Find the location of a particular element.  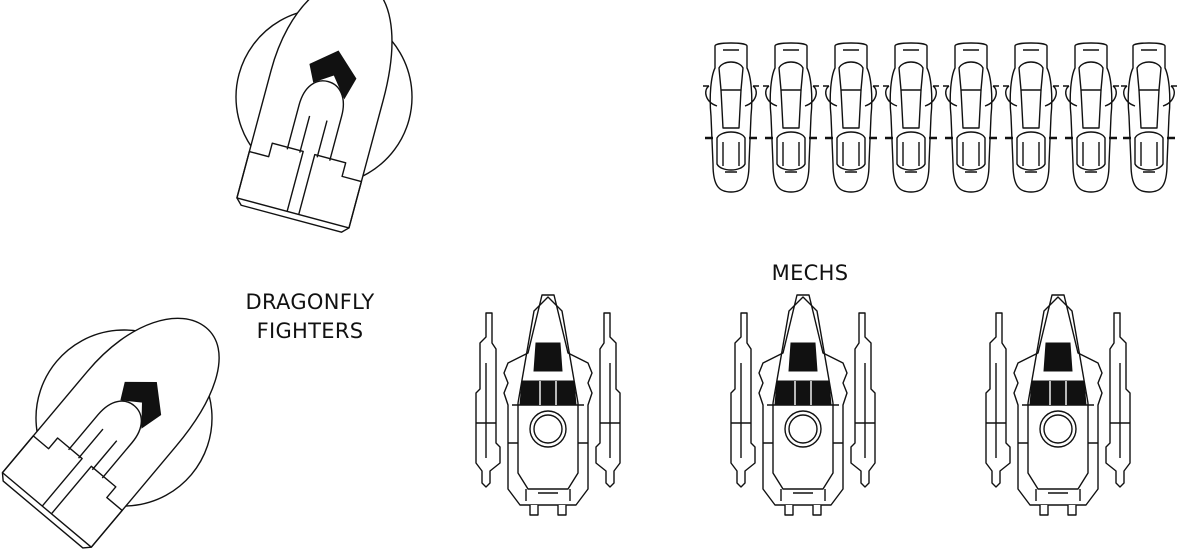

mechs-label: MECHS is located at coordinates (810, 273).